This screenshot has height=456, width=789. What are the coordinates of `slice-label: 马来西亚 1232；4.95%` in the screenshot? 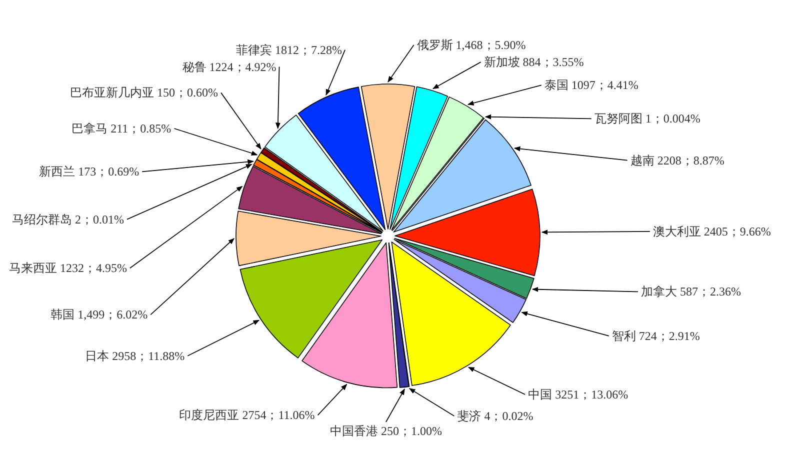 It's located at (67, 268).